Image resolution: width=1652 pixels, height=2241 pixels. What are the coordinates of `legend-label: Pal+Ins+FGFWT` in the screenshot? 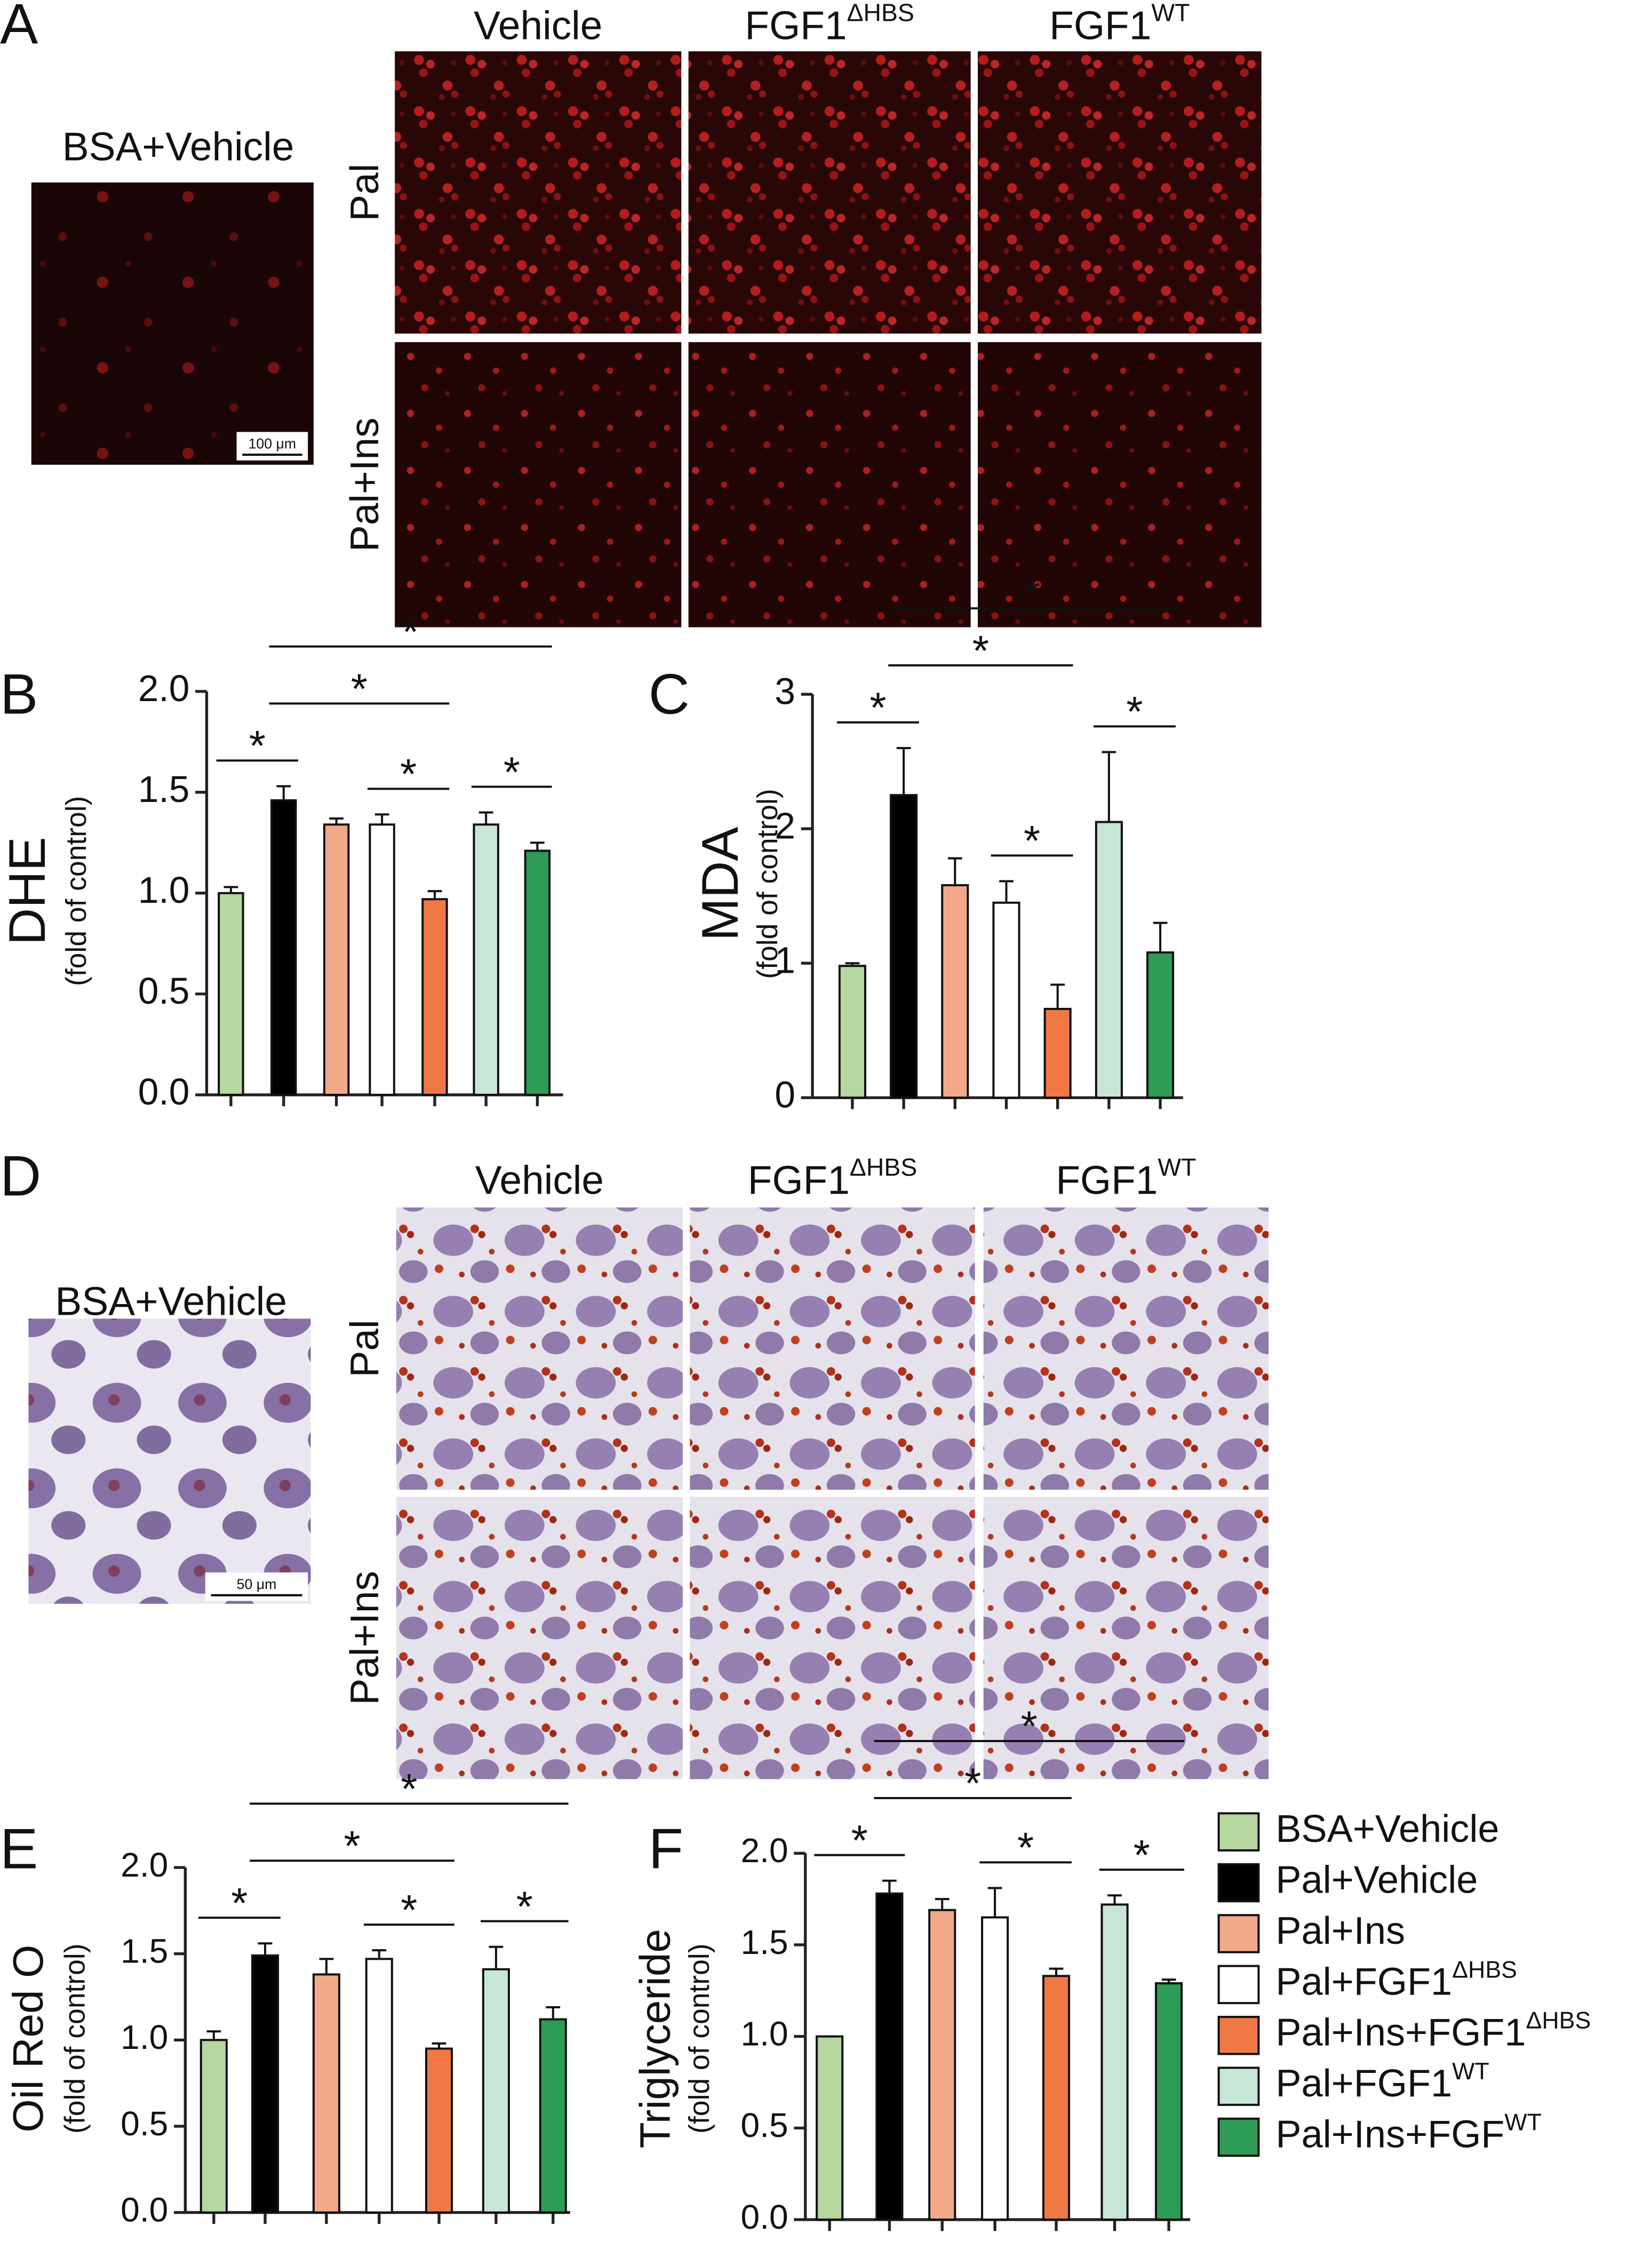 It's located at (1409, 2133).